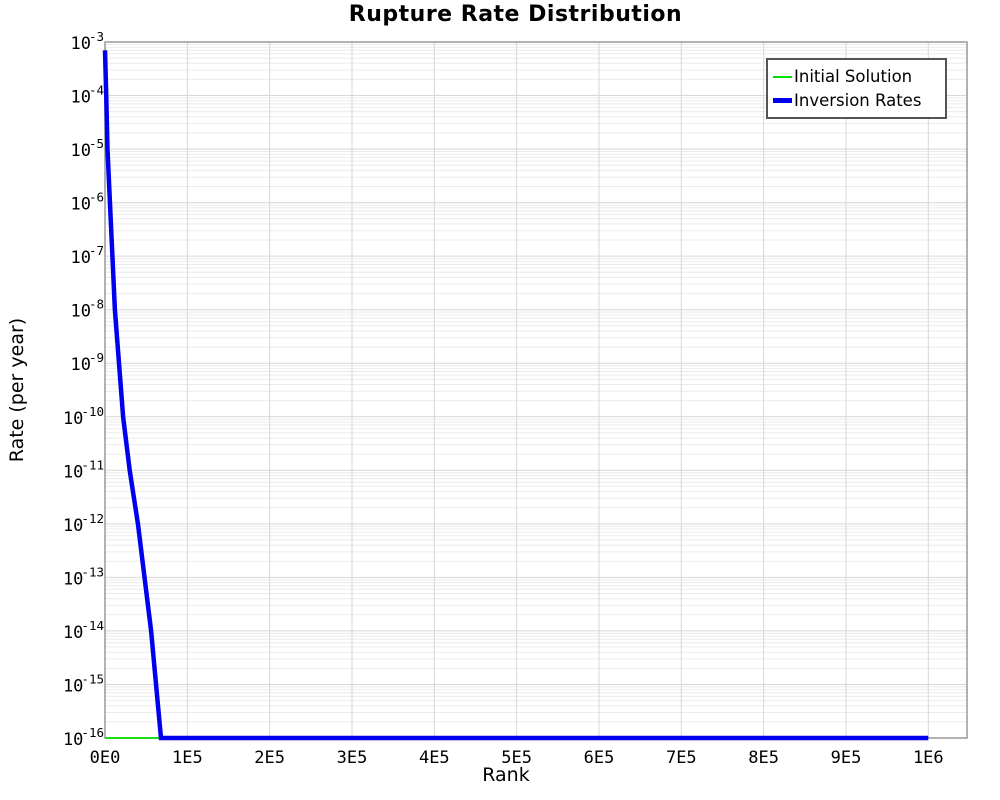 The image size is (1000, 800). What do you see at coordinates (928, 758) in the screenshot?
I see `x-tick-label: 1E6` at bounding box center [928, 758].